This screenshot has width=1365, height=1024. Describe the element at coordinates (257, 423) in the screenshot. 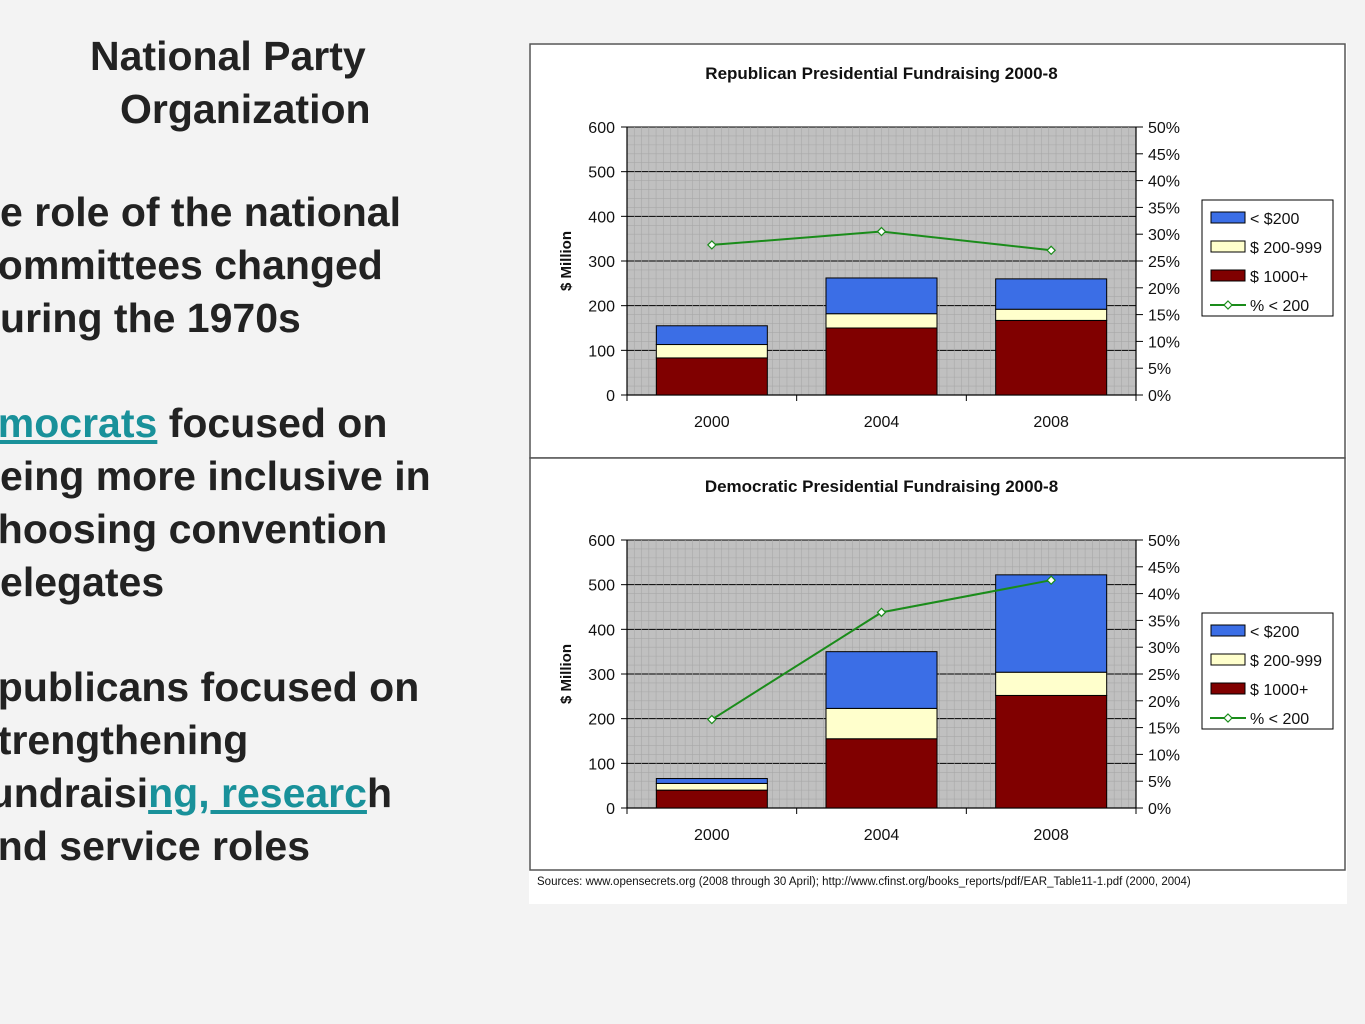

I see `bullet-line: emocrats focused on` at that location.